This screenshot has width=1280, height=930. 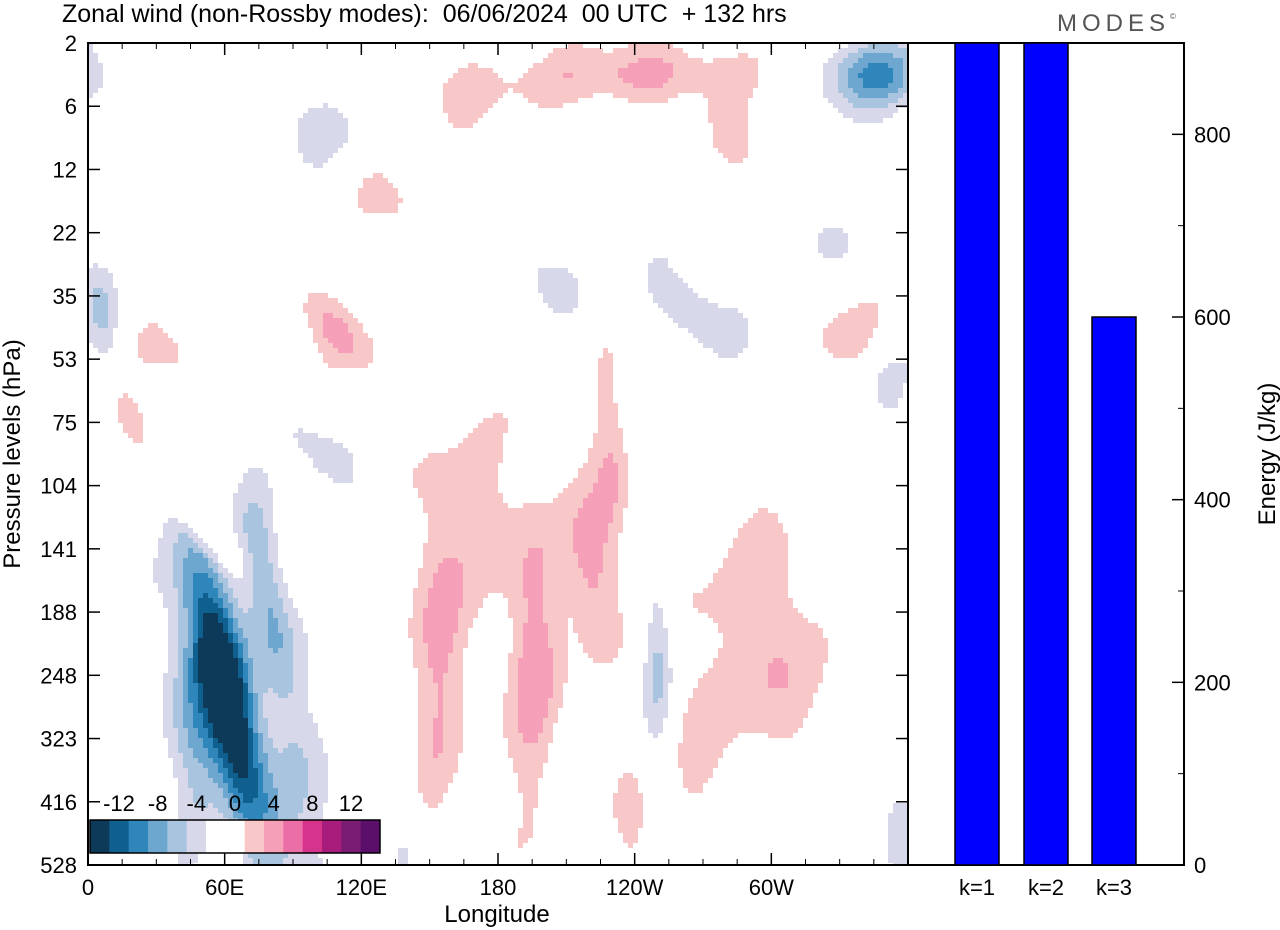 What do you see at coordinates (312, 803) in the screenshot?
I see `colorbar-label: 8` at bounding box center [312, 803].